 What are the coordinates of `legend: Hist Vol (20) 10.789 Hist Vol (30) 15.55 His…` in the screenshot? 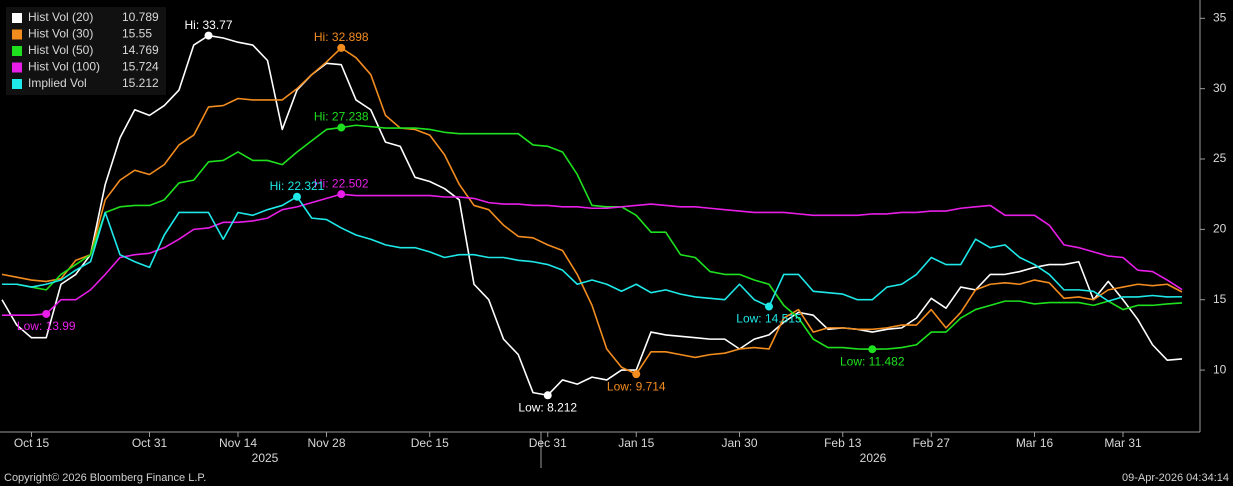 It's located at (86, 51).